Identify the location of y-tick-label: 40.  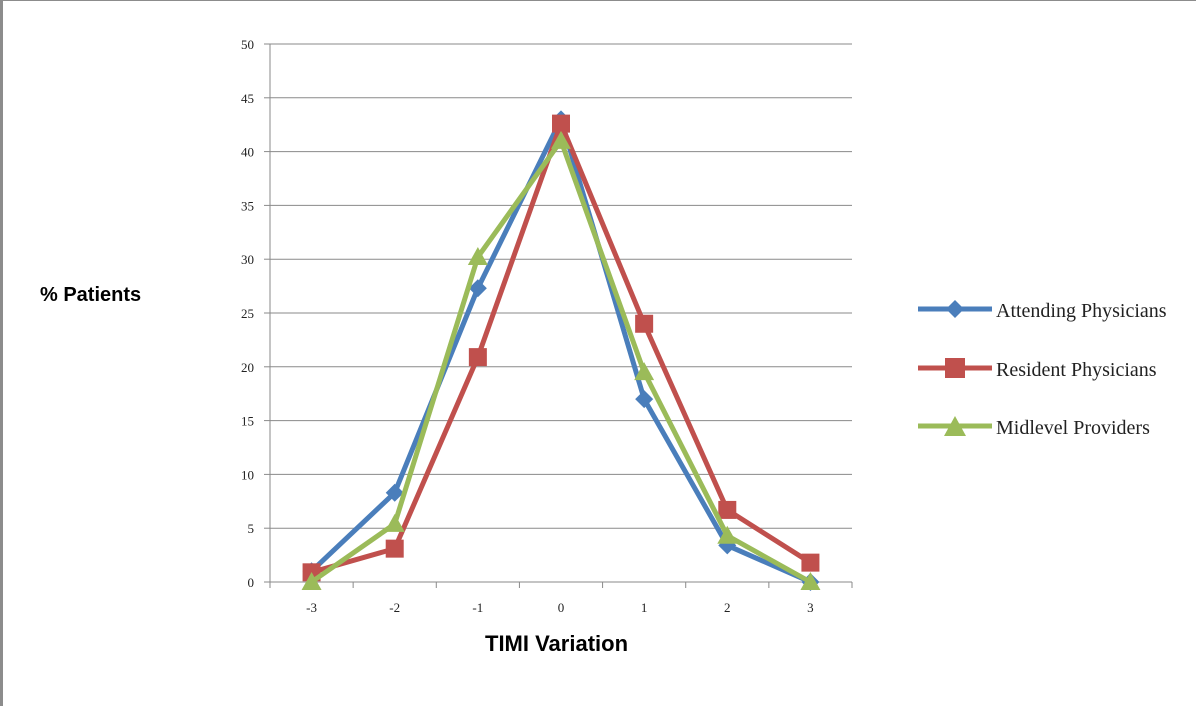
(247, 152).